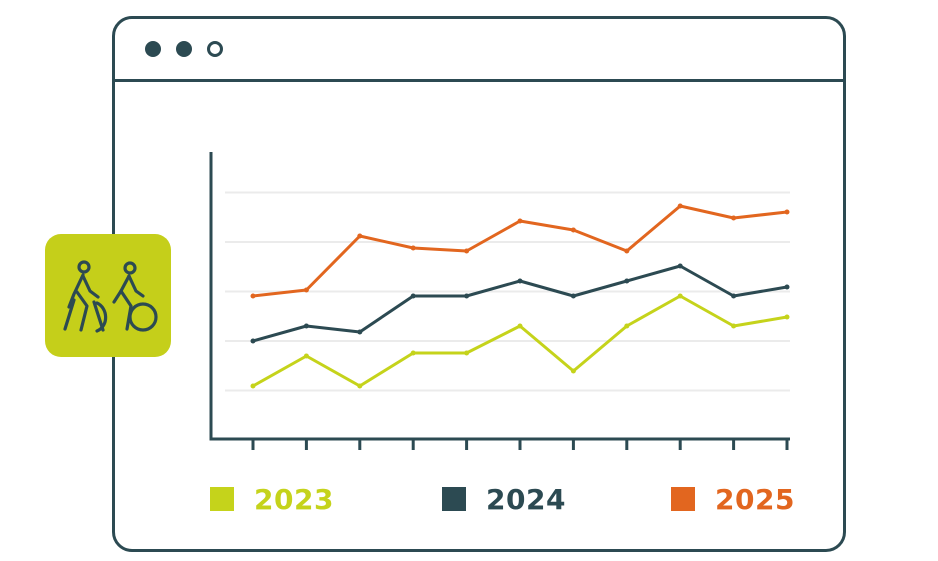 This screenshot has width=938, height=561. I want to click on front-wheel-arc, so click(101, 317).